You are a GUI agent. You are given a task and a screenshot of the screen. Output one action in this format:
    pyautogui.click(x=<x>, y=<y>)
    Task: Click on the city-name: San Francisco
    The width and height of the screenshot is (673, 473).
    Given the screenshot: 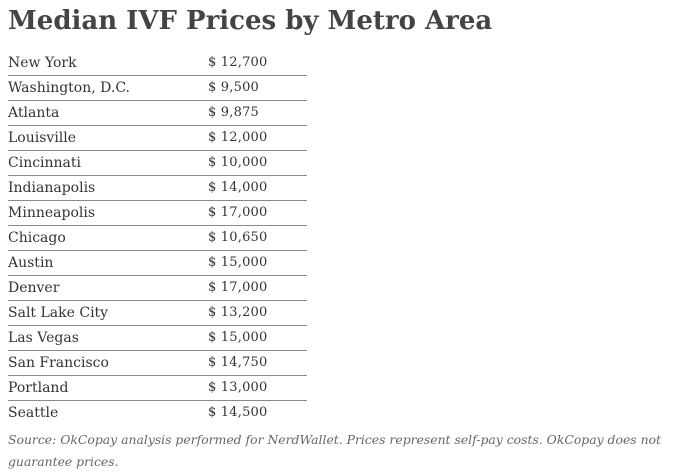 What is the action you would take?
    pyautogui.click(x=58, y=363)
    